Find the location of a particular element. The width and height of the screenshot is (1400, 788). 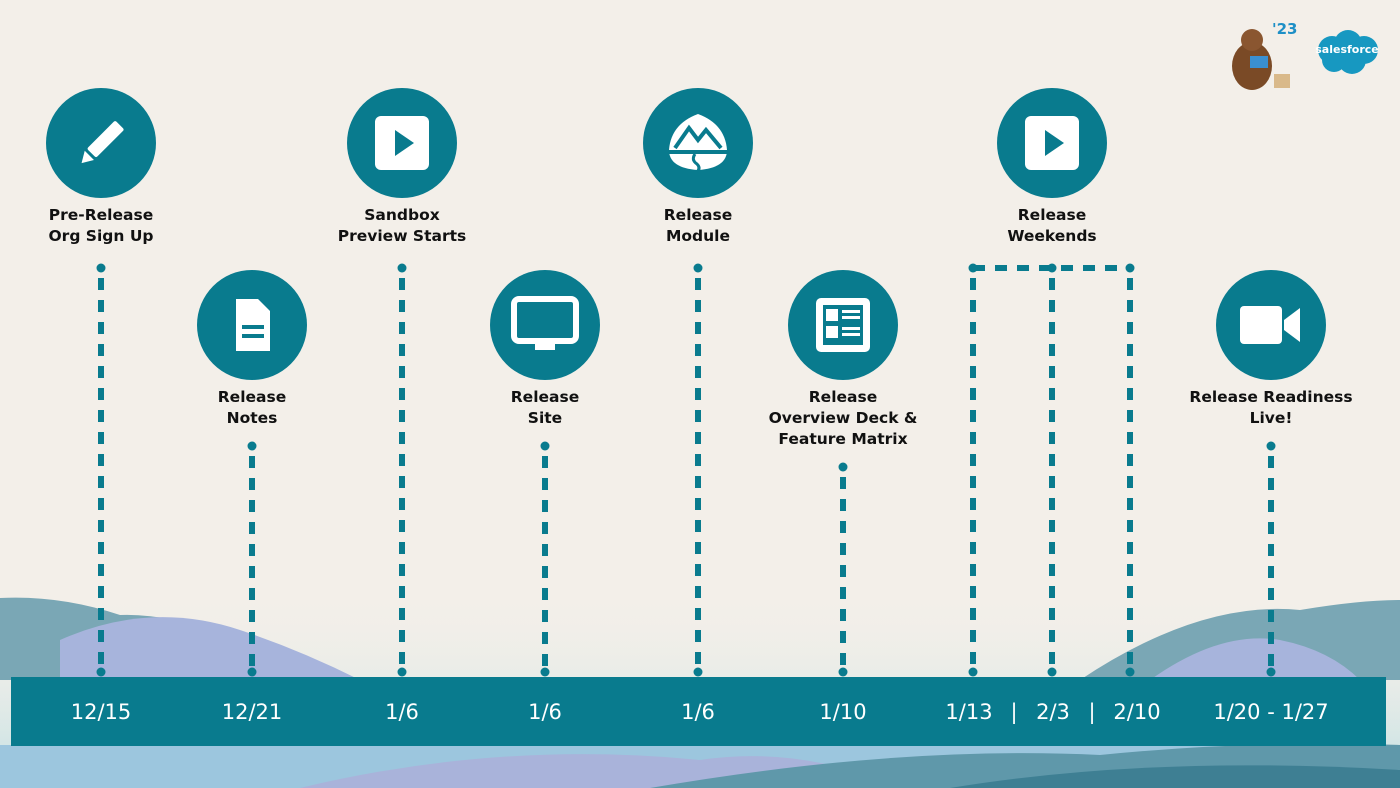

milestone-date: 2/3 is located at coordinates (1053, 712).